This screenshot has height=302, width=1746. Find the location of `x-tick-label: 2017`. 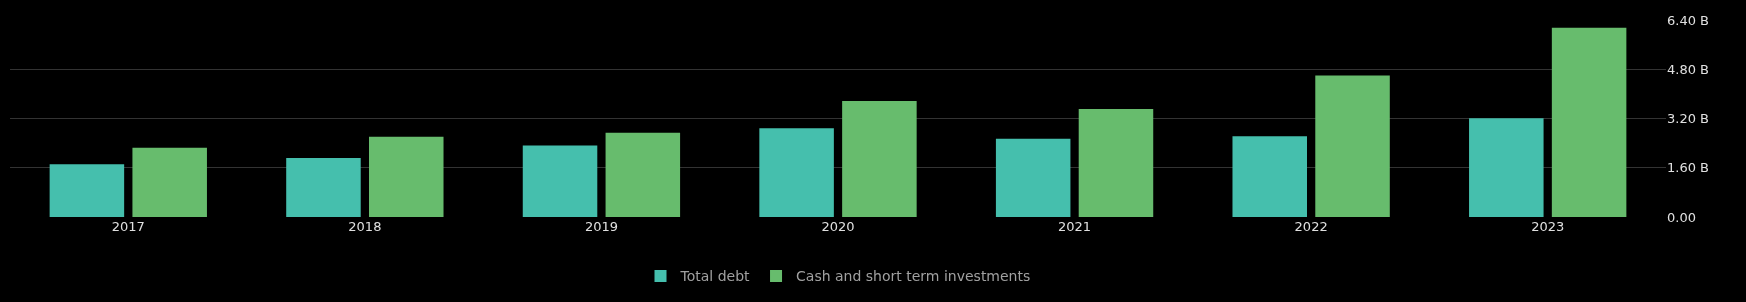

x-tick-label: 2017 is located at coordinates (128, 226).